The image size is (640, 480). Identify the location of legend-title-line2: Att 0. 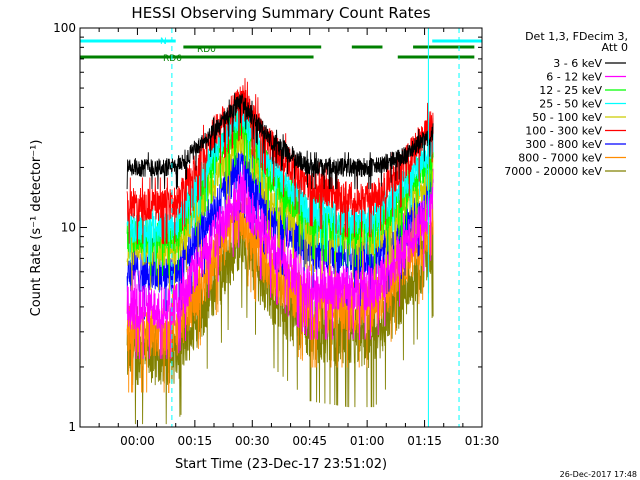
(615, 47).